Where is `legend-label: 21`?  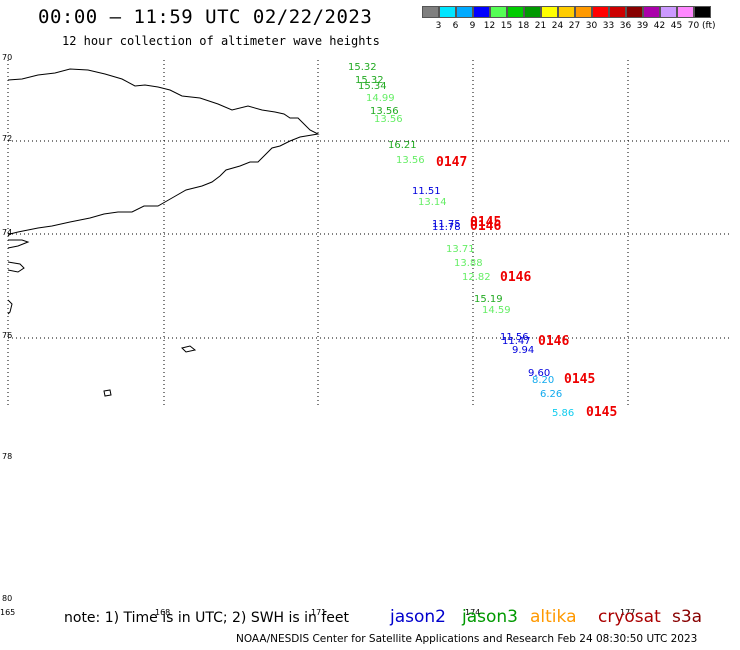
legend-label: 21 is located at coordinates (540, 26).